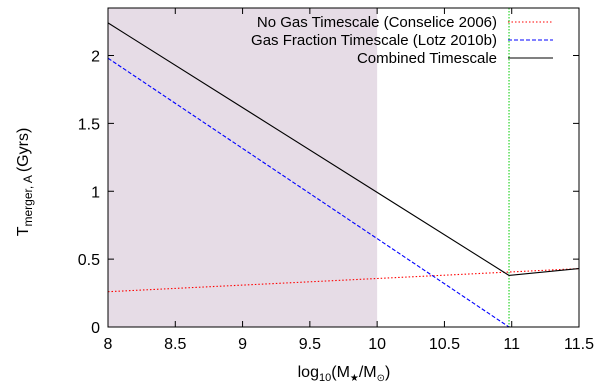  What do you see at coordinates (381, 378) in the screenshot?
I see `x-label-sun: ⊙` at bounding box center [381, 378].